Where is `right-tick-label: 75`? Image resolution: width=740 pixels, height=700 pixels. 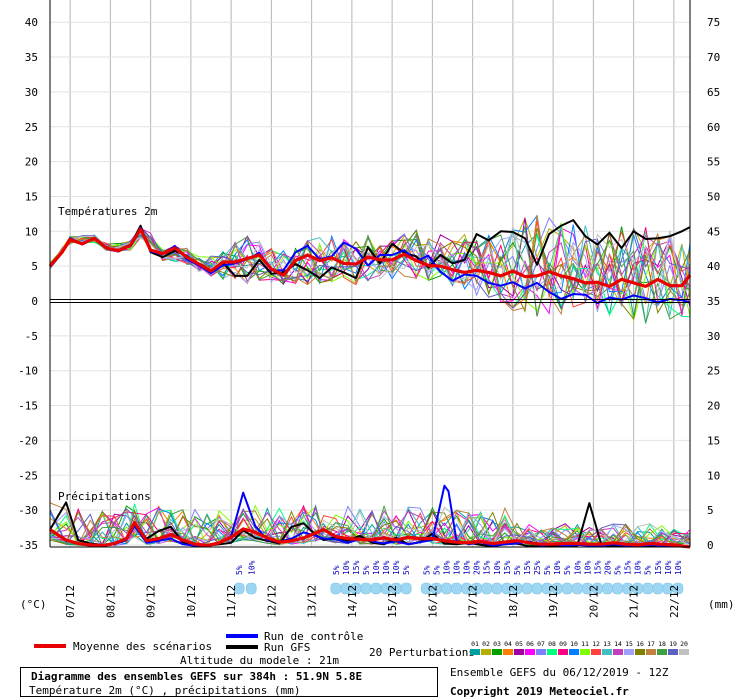
right-tick-label: 75 is located at coordinates (713, 22).